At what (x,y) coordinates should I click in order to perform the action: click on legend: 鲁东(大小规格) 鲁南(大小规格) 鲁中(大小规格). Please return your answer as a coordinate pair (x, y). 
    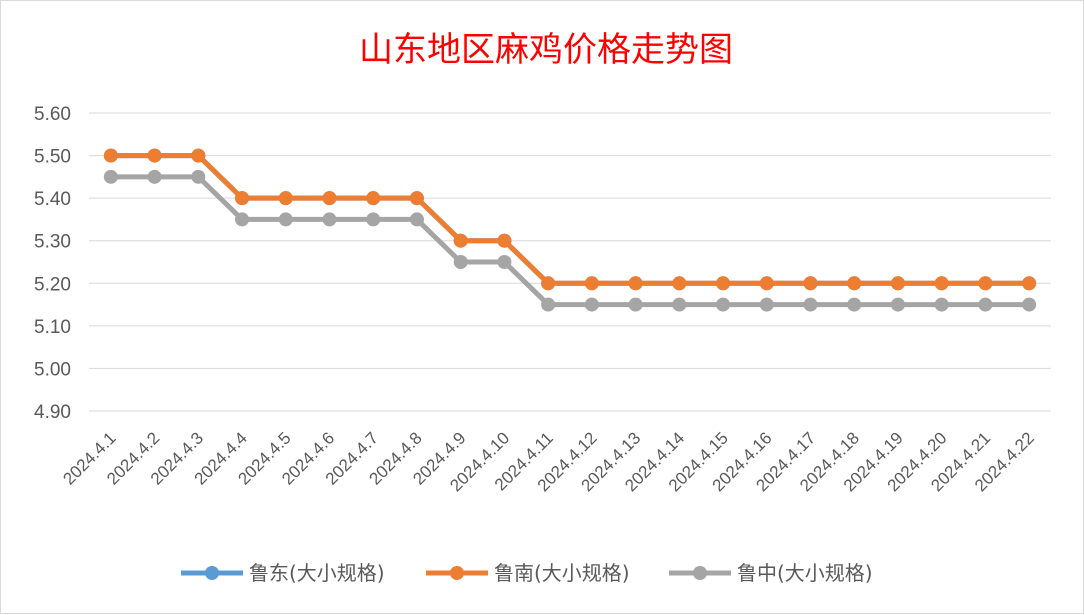
    Looking at the image, I should click on (527, 573).